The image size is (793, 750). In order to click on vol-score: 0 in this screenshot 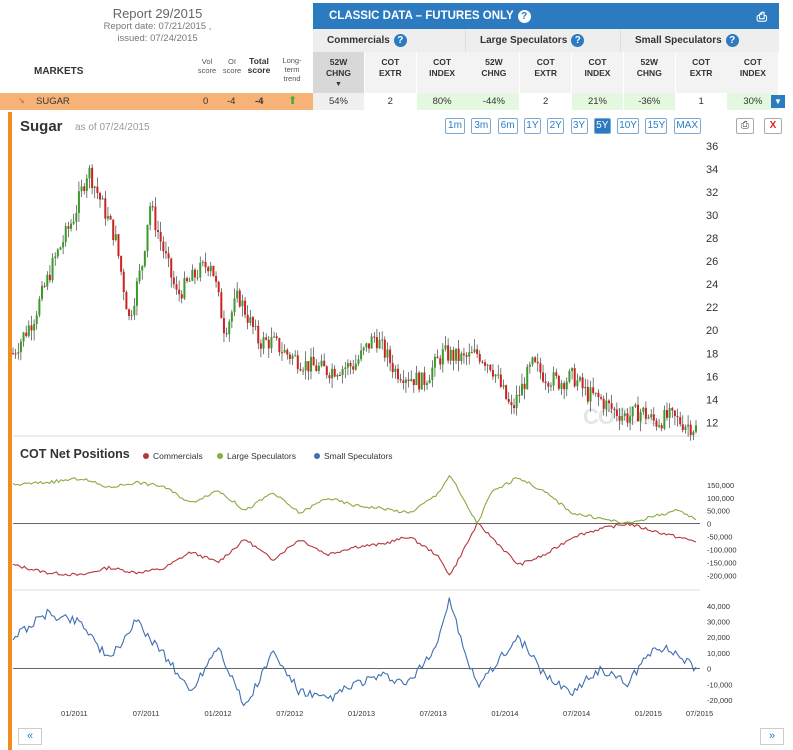, I will do `click(206, 101)`.